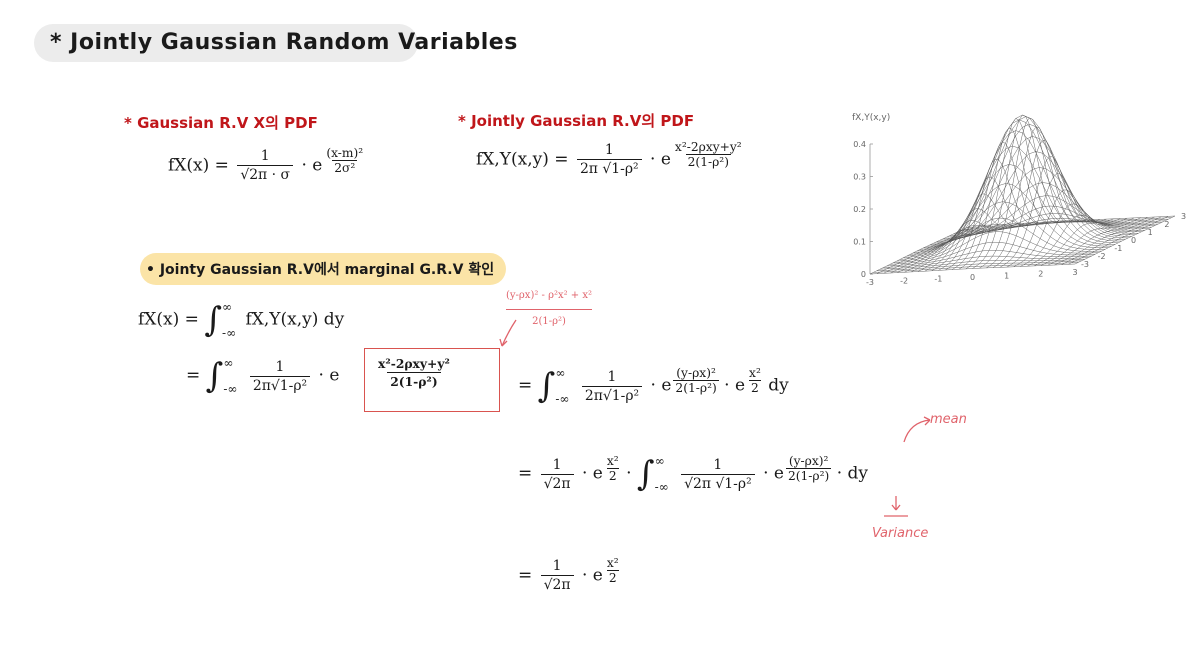 The image size is (1204, 648). What do you see at coordinates (549, 295) in the screenshot?
I see `annotation-numerator: (y-ρx)² - ρ²x² + x²` at bounding box center [549, 295].